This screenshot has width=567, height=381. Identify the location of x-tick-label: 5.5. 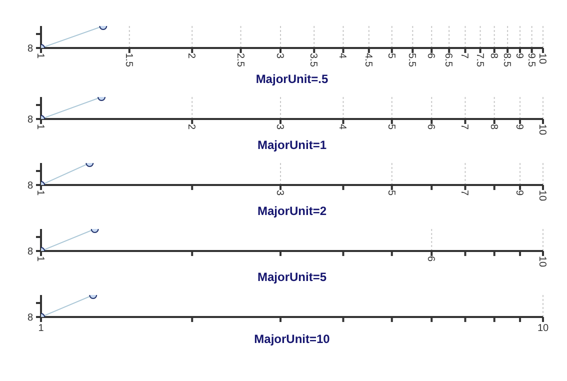
(412, 60).